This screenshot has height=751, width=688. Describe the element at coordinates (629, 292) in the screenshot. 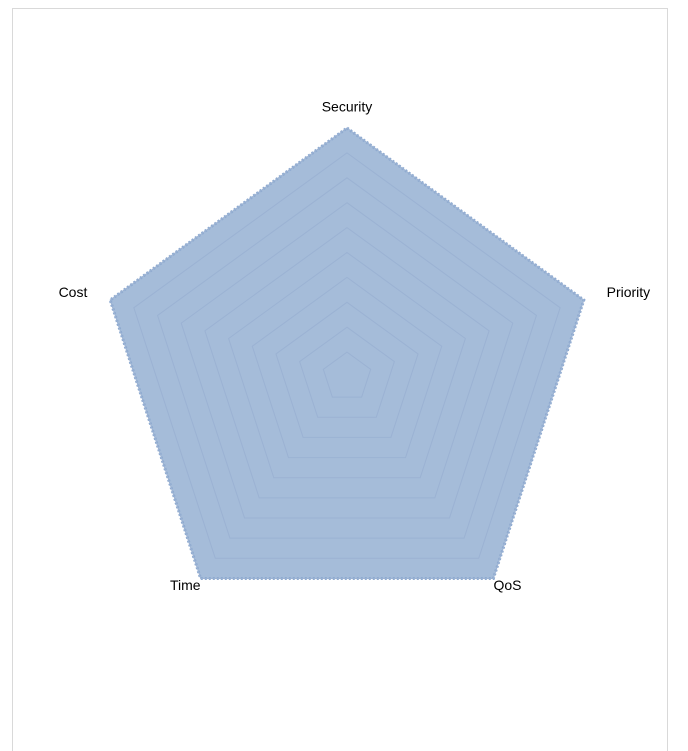

I see `axis-label: Priority` at that location.